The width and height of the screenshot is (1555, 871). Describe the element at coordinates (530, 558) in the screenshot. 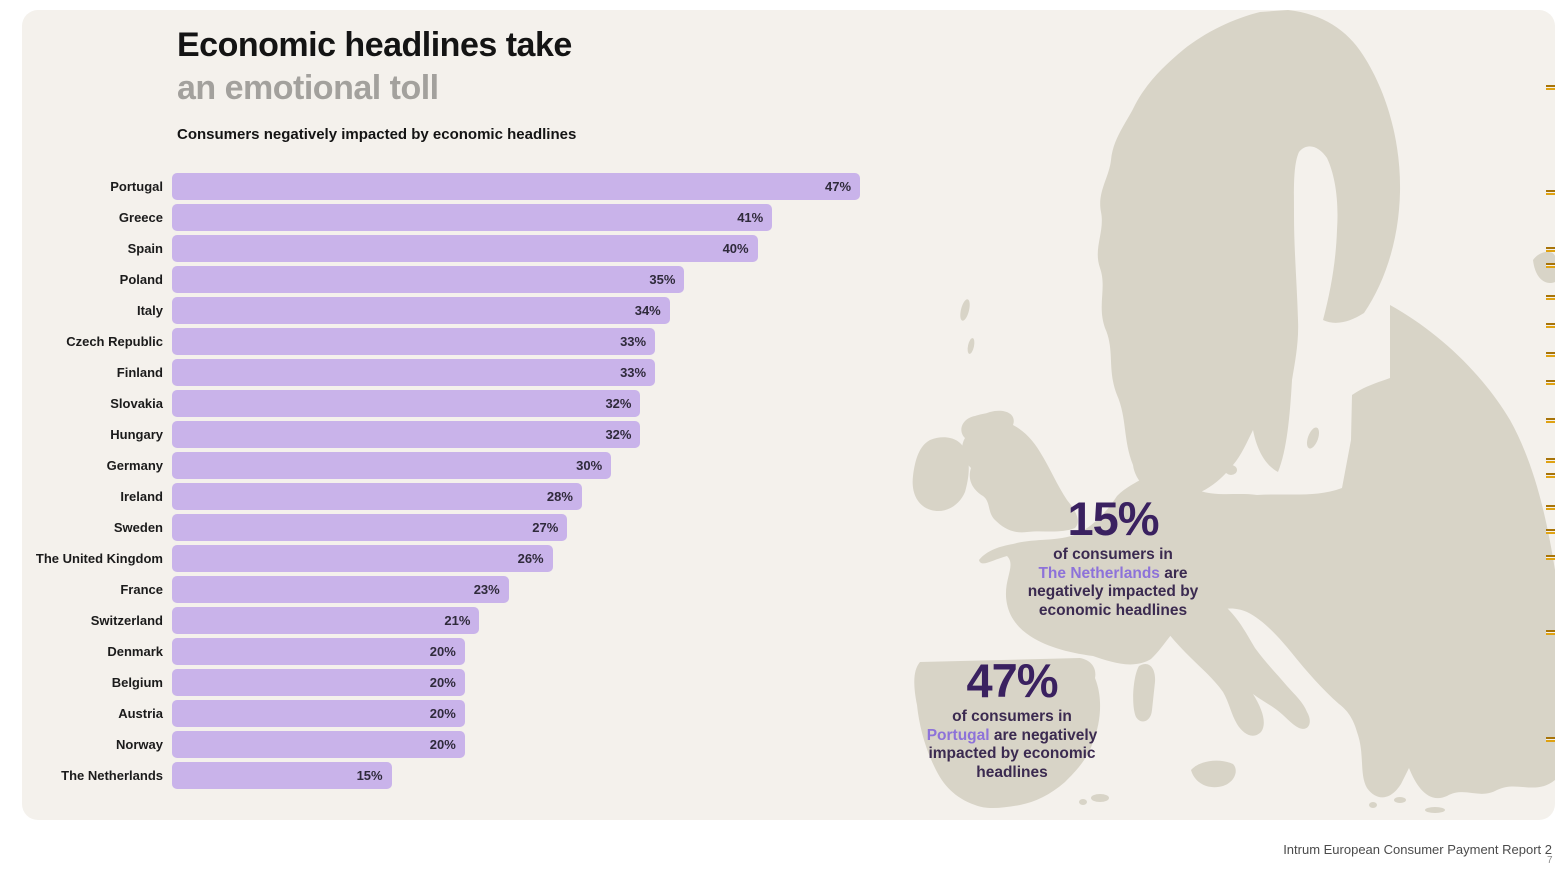

I see `bar-value-label: 26%` at that location.